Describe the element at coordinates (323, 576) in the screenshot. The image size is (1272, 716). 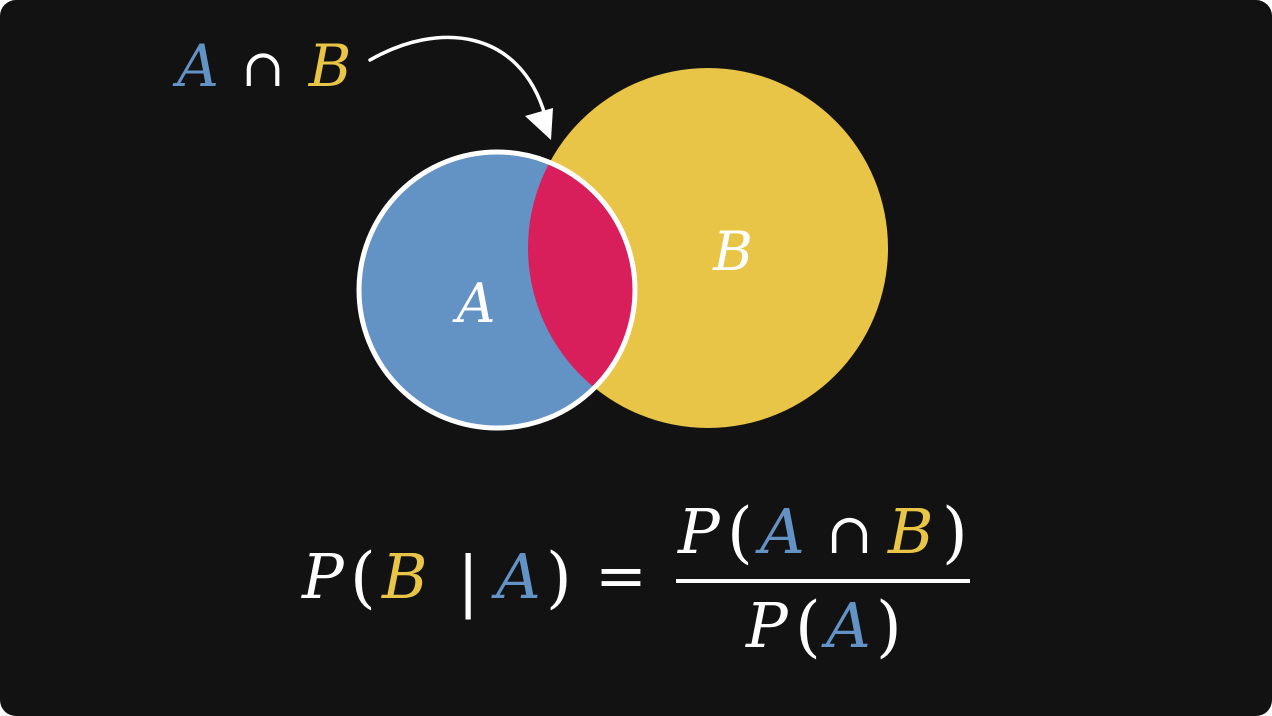
I see `formula-lhs-p: P` at that location.